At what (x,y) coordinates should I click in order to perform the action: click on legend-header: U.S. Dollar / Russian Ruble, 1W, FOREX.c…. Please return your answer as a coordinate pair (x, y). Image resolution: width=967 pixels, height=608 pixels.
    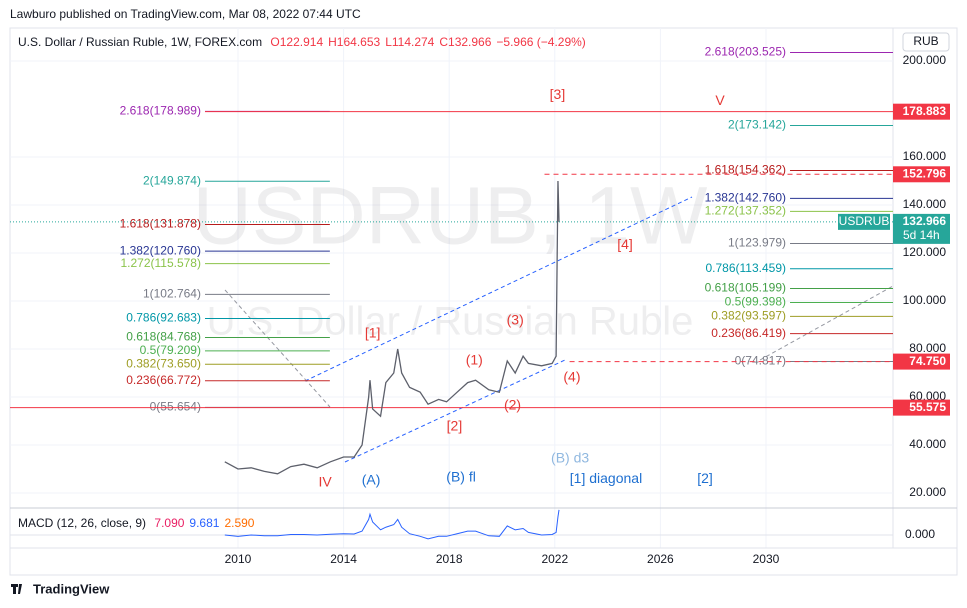
    Looking at the image, I should click on (307, 42).